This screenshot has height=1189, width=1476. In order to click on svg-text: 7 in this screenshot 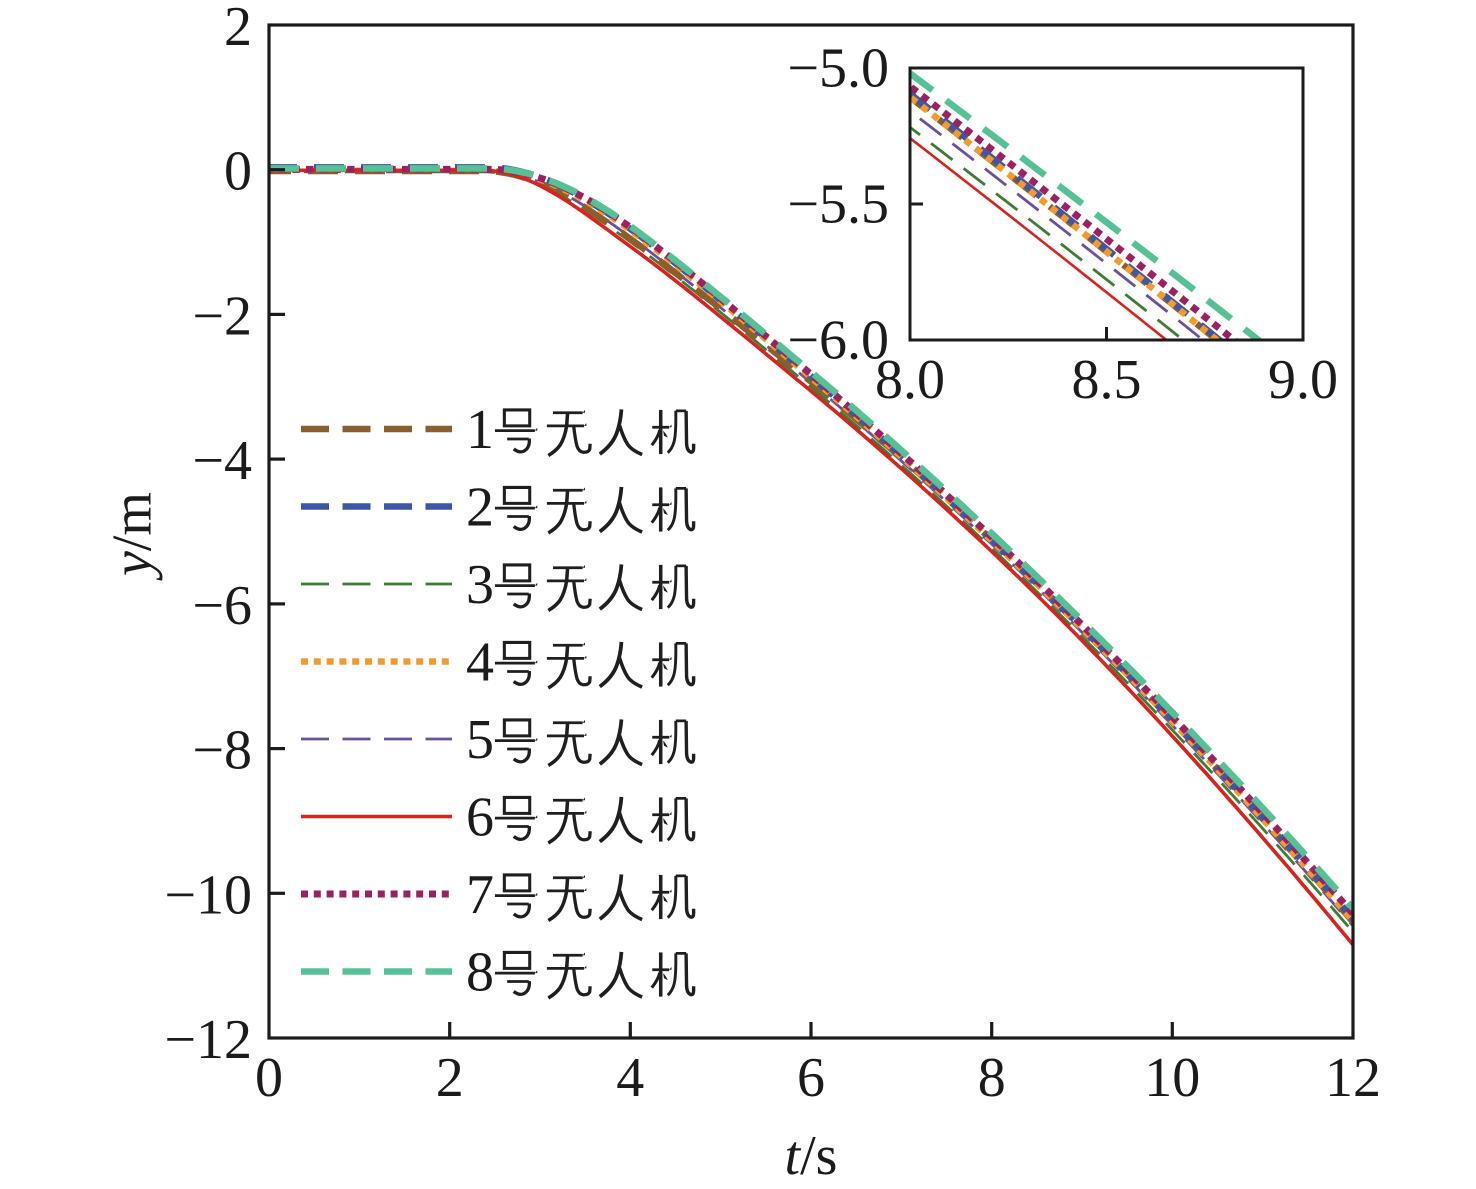, I will do `click(480, 895)`.